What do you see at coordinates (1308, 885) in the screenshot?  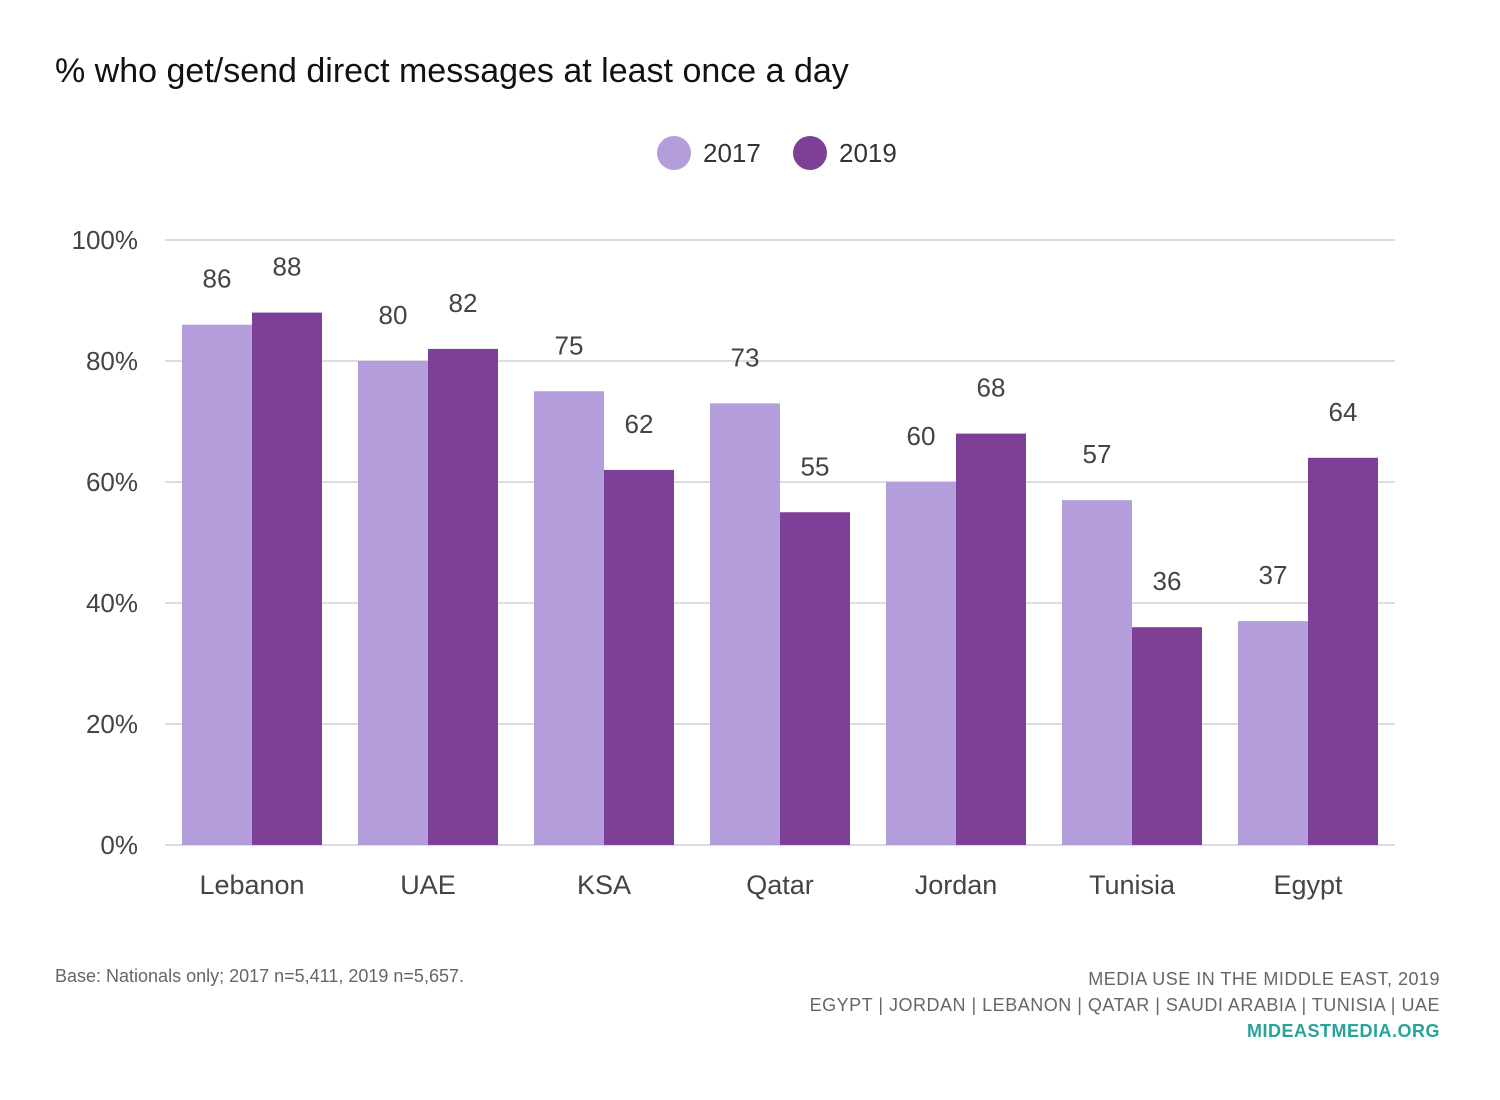 I see `x-tick-label: Egypt` at bounding box center [1308, 885].